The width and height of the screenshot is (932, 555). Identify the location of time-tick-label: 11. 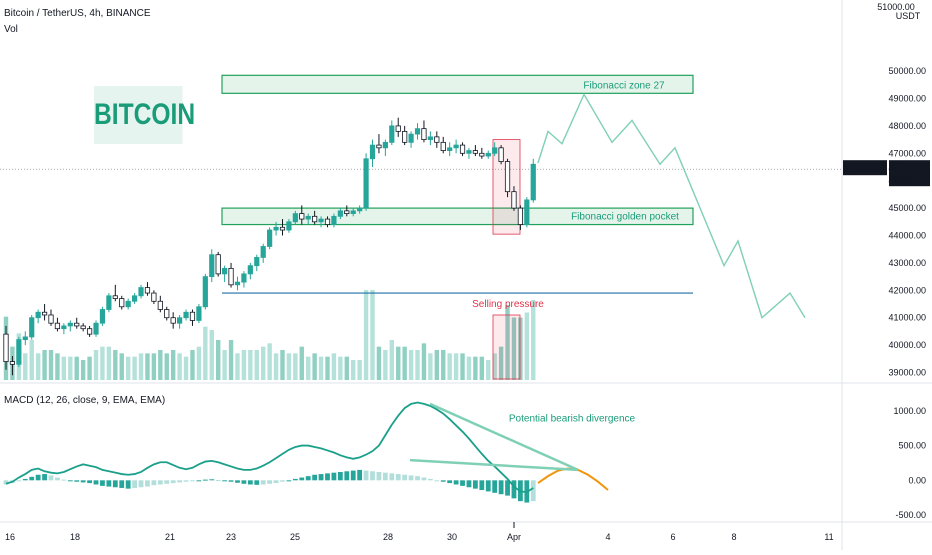
(828, 537).